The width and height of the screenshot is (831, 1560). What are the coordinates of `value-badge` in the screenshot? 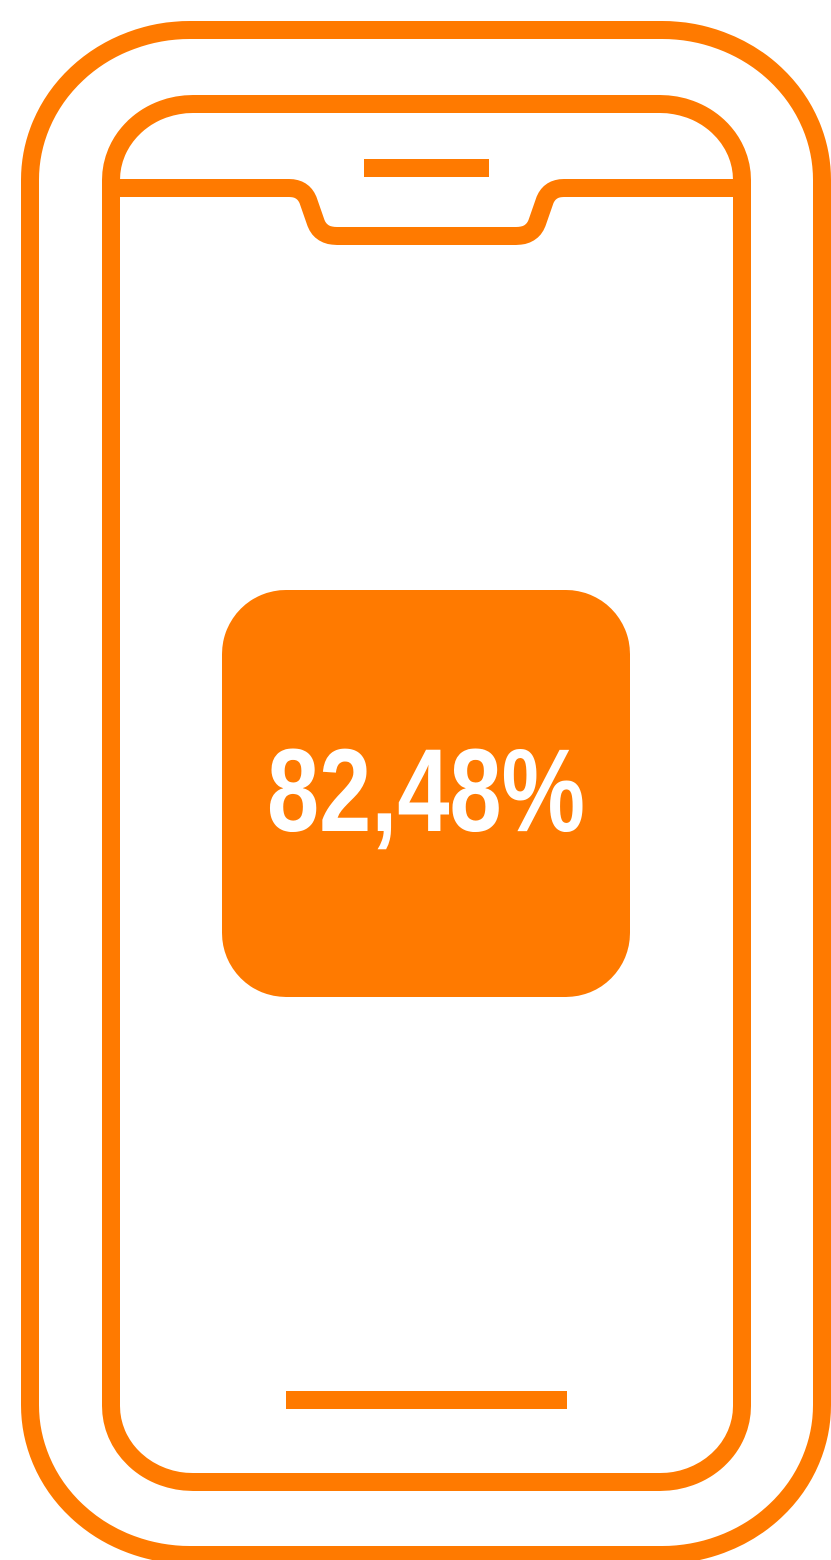 It's located at (426, 793).